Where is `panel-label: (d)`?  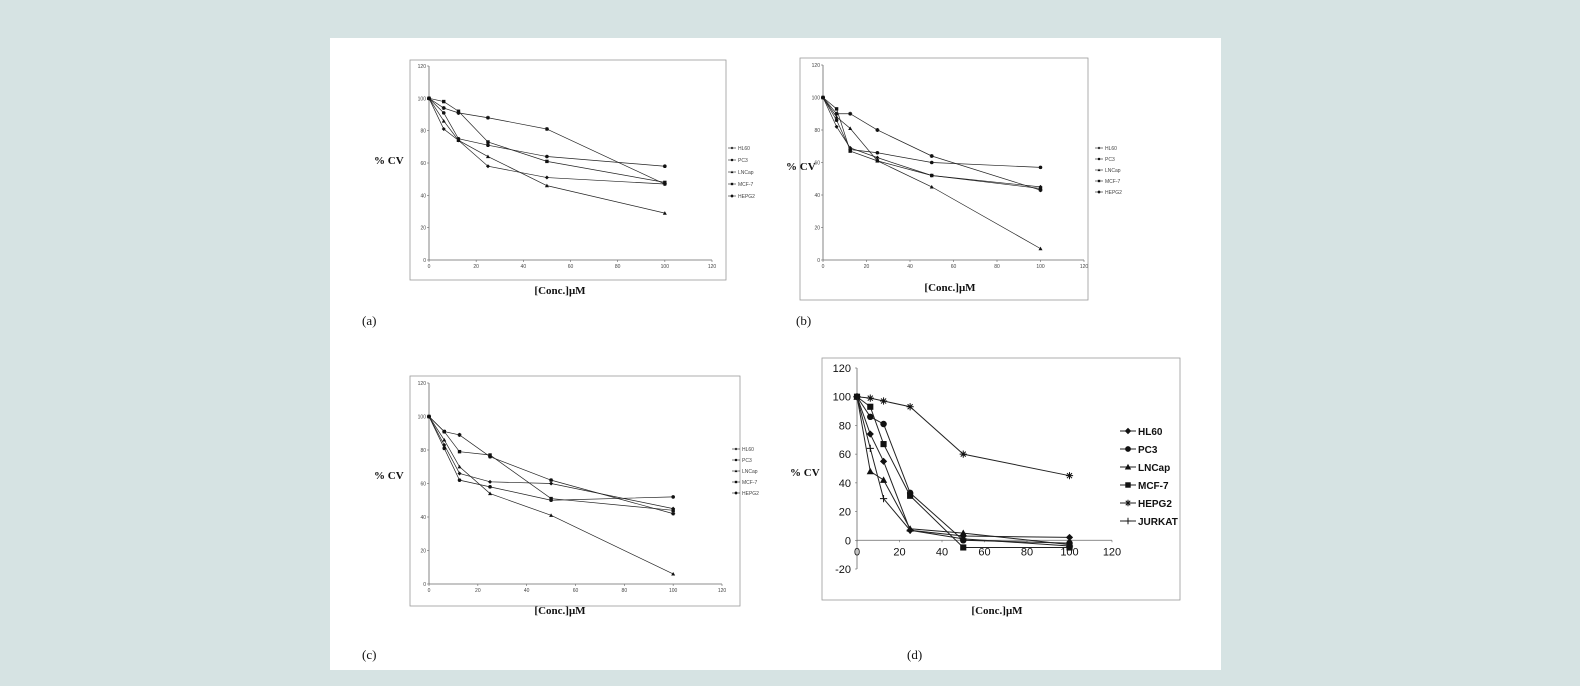 panel-label: (d) is located at coordinates (914, 654).